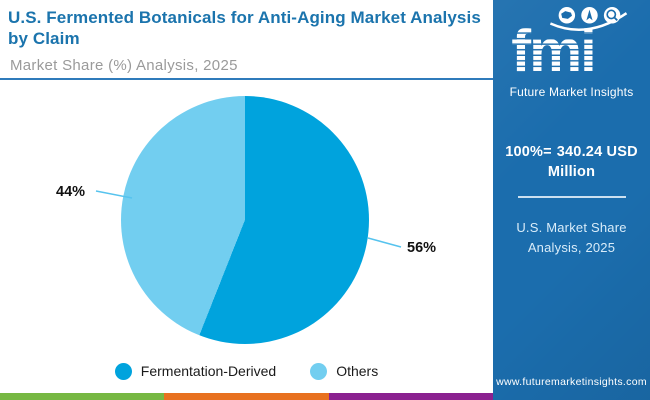 This screenshot has height=400, width=650. Describe the element at coordinates (246, 79) in the screenshot. I see `title-underline` at that location.